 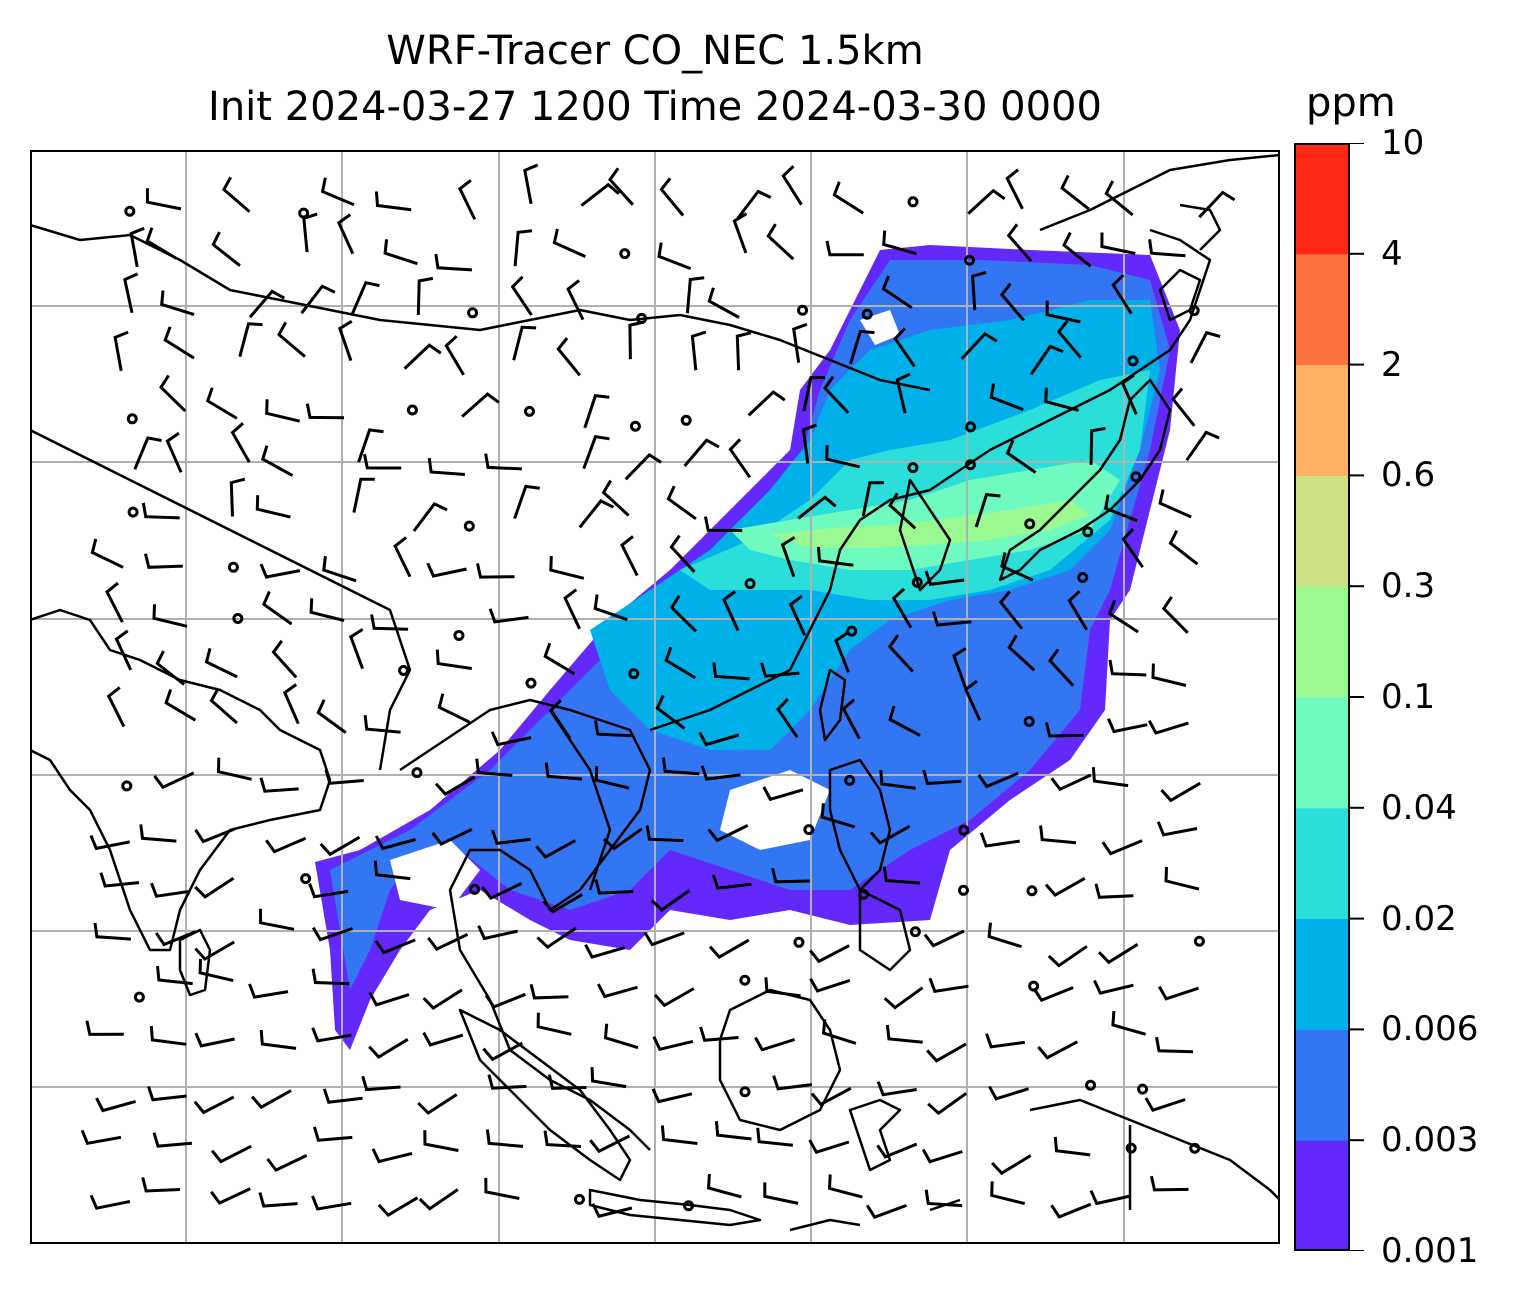 I want to click on colorbar-tick-label: 0.6, so click(x=1408, y=475).